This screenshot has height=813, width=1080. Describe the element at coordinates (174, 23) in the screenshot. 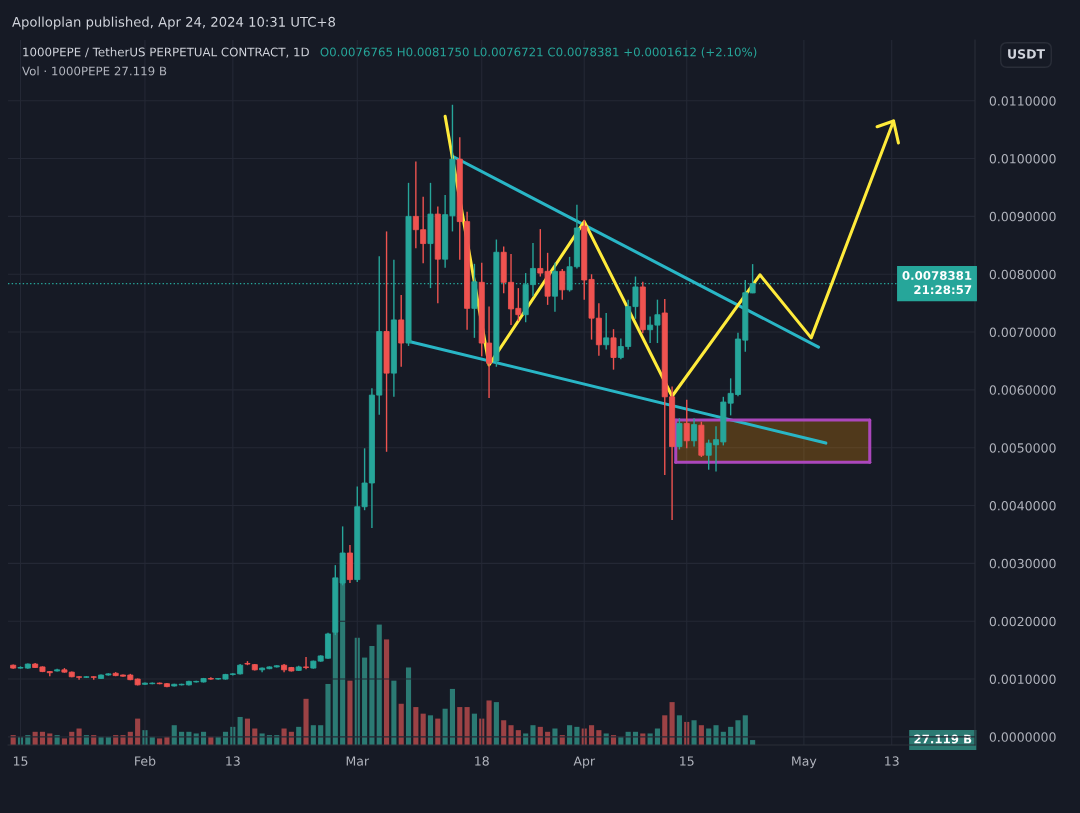

I see `text: Apolloplan published, Apr 24, 2024 10:31 UTC+8` at that location.